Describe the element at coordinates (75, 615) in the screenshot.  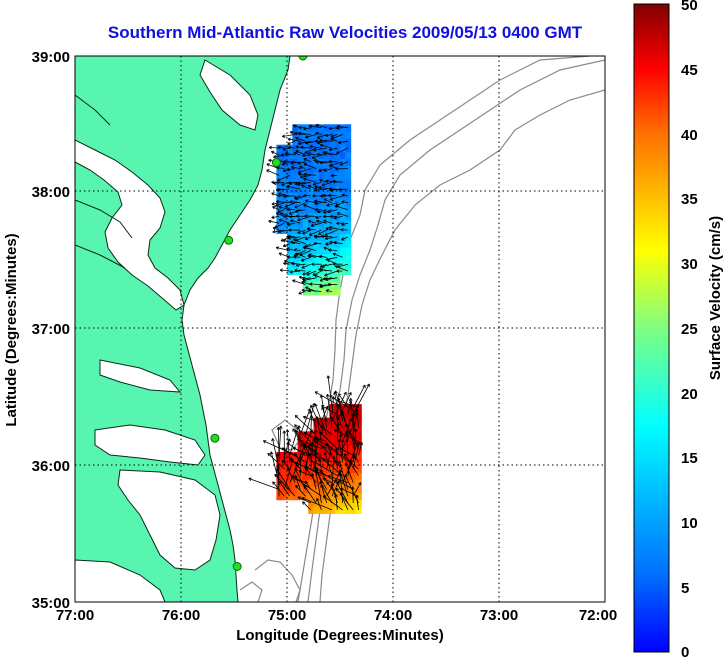
I see `x-tick-label: 77:00` at that location.